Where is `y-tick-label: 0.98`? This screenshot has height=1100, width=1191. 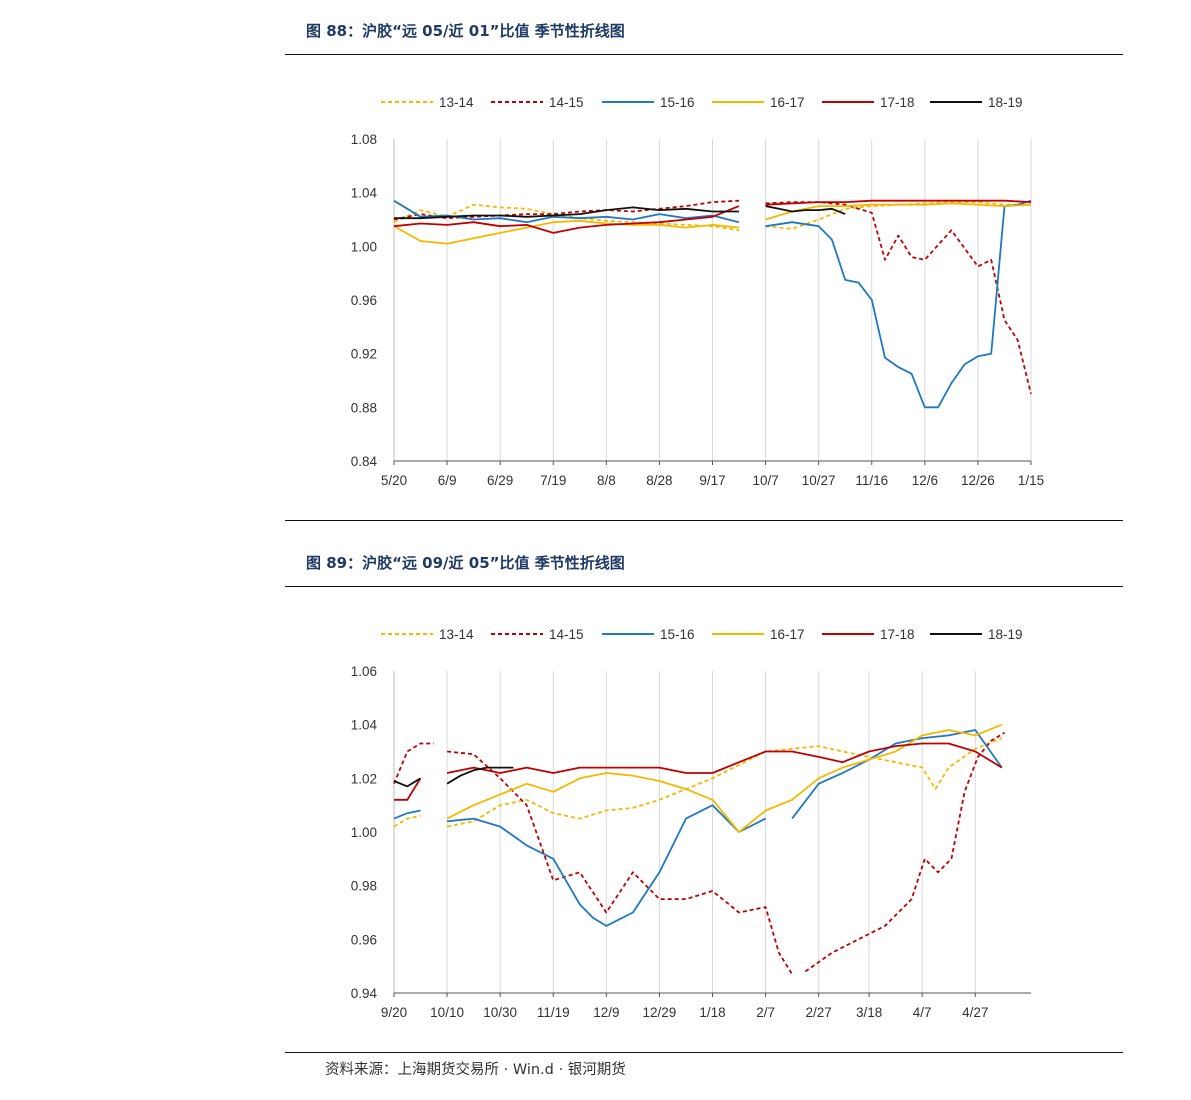 y-tick-label: 0.98 is located at coordinates (364, 886).